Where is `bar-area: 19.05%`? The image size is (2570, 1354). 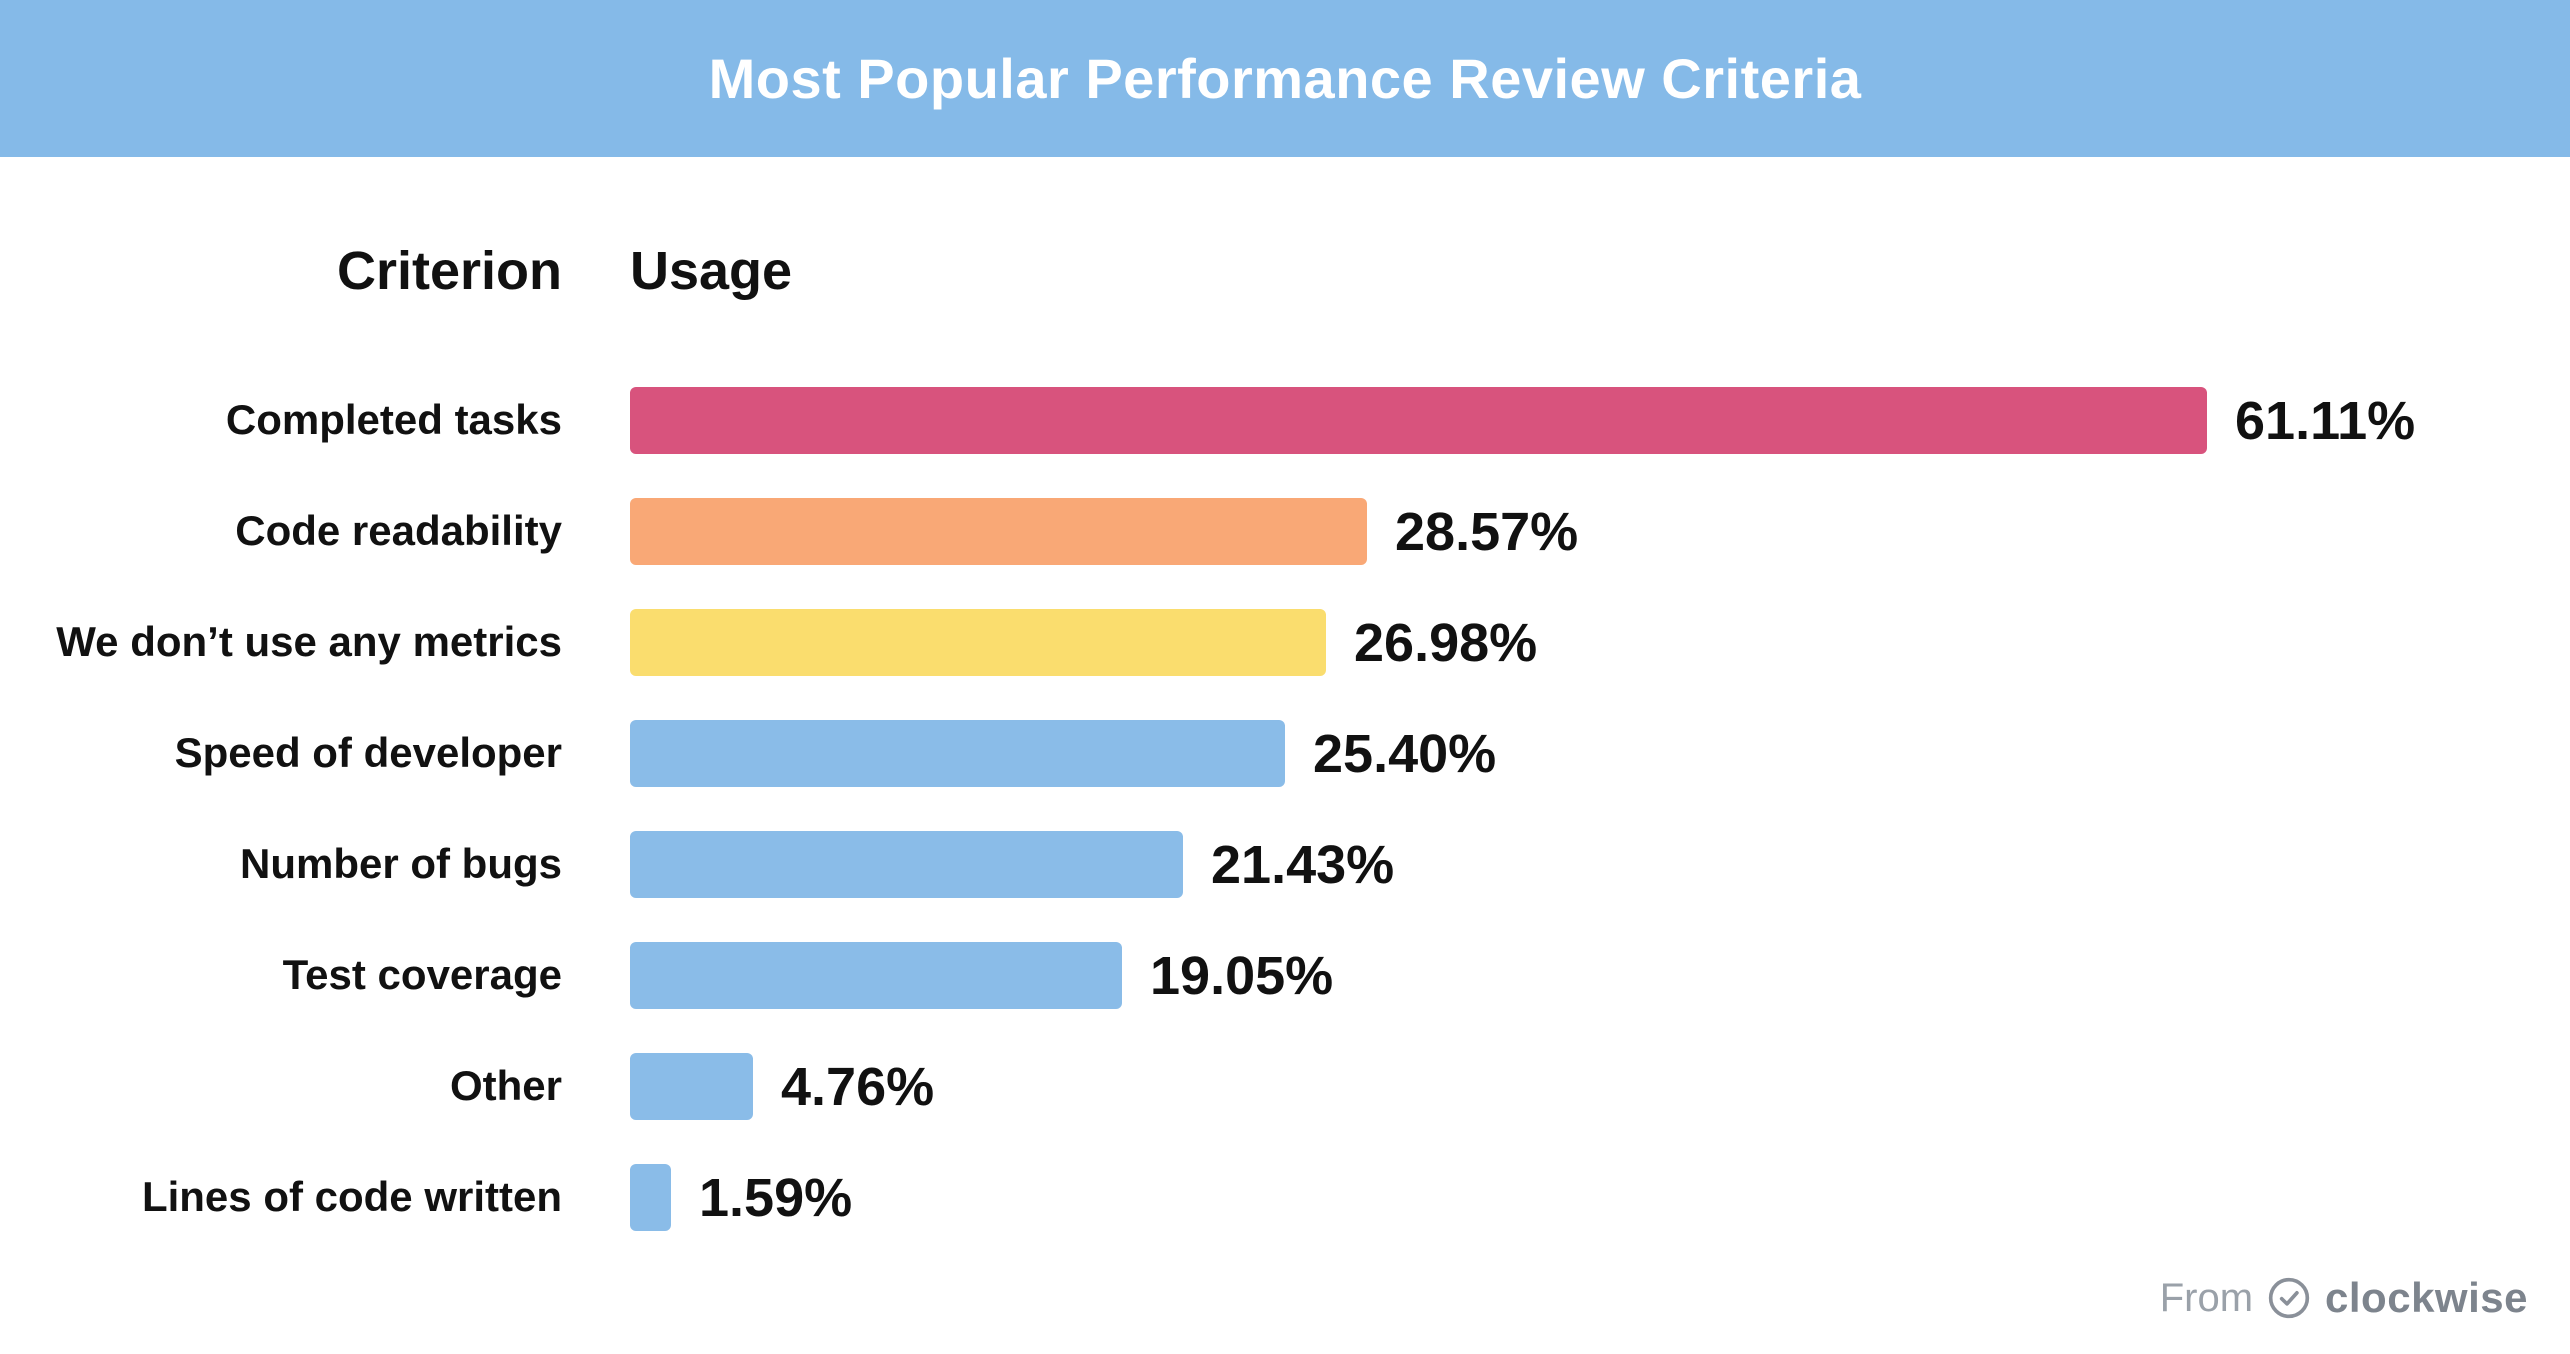
bar-area: 19.05% is located at coordinates (1600, 975).